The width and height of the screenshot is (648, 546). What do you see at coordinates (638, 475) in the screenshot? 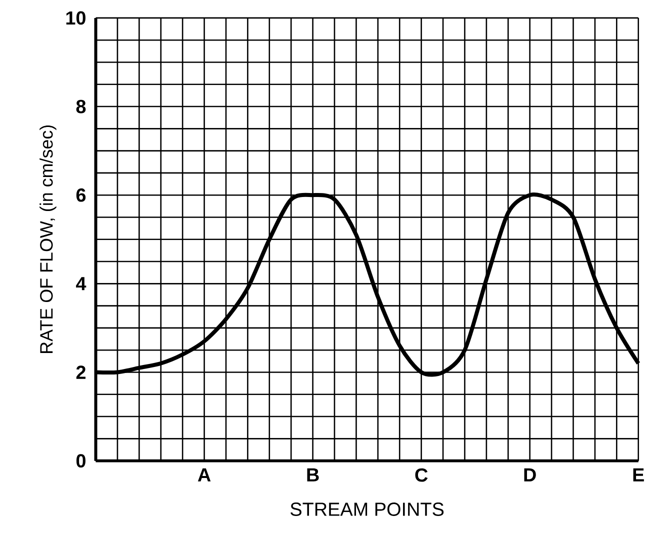
I see `x-tick-label: E` at bounding box center [638, 475].